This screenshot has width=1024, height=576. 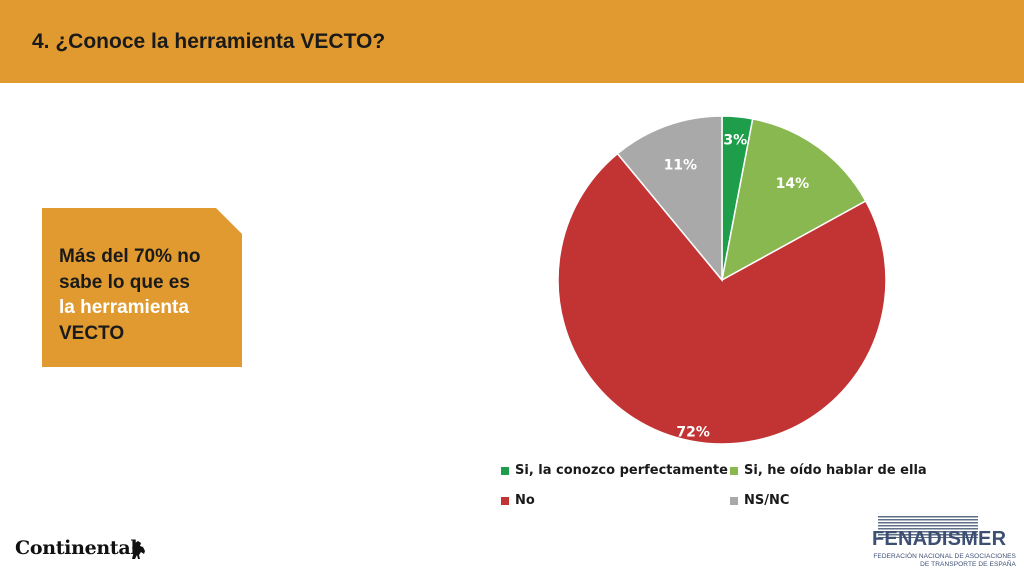 I want to click on header-bar: 4. ¿Conoce la herramienta VECTO?, so click(x=512, y=41).